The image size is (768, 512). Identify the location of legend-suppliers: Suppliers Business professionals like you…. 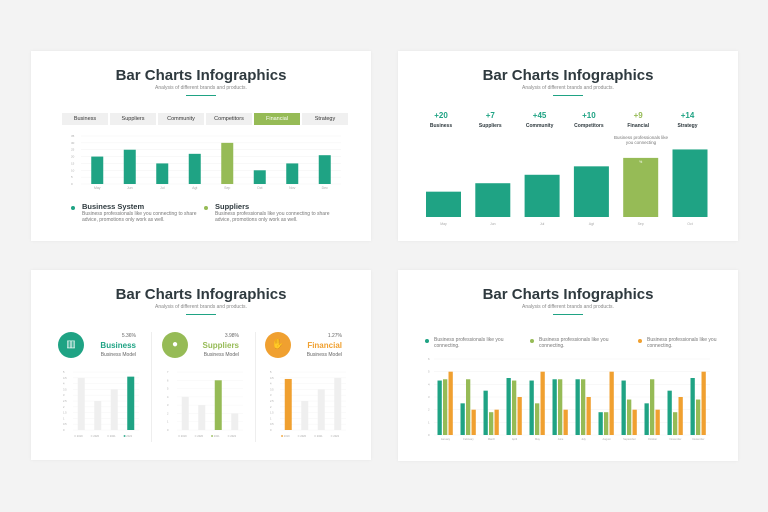
(275, 212).